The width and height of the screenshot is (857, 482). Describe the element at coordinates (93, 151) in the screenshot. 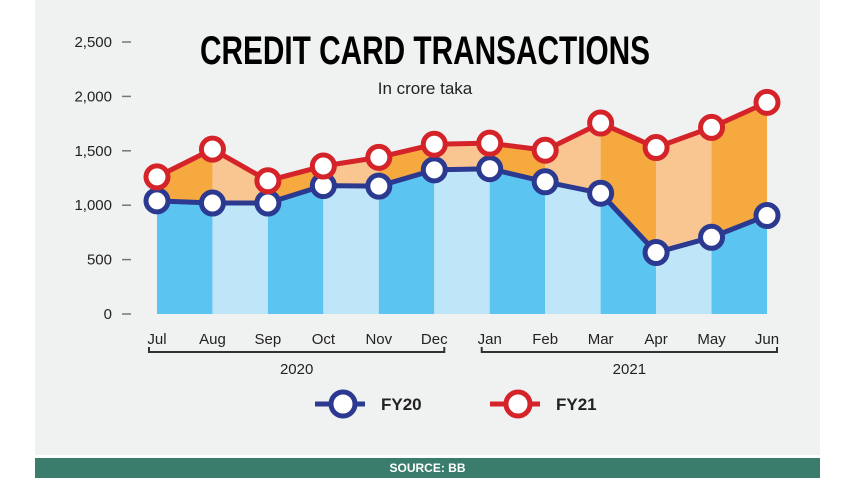

I see `y-tick-label: 1,500` at that location.